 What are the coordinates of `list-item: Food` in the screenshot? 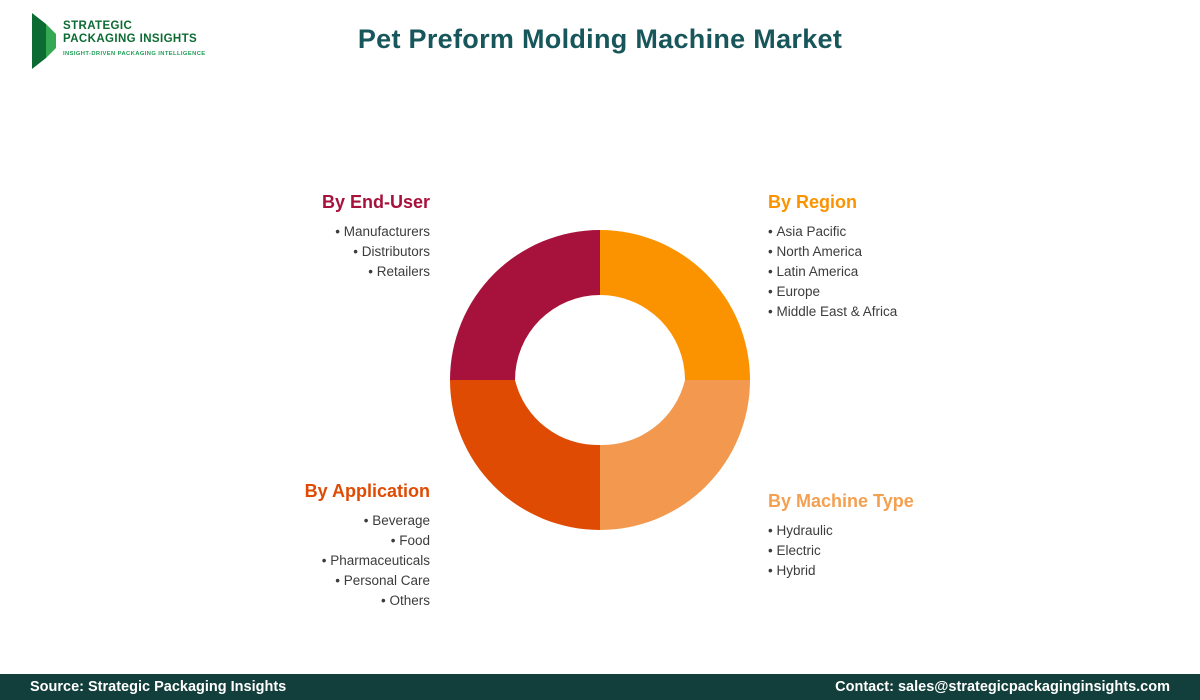 It's located at (290, 541).